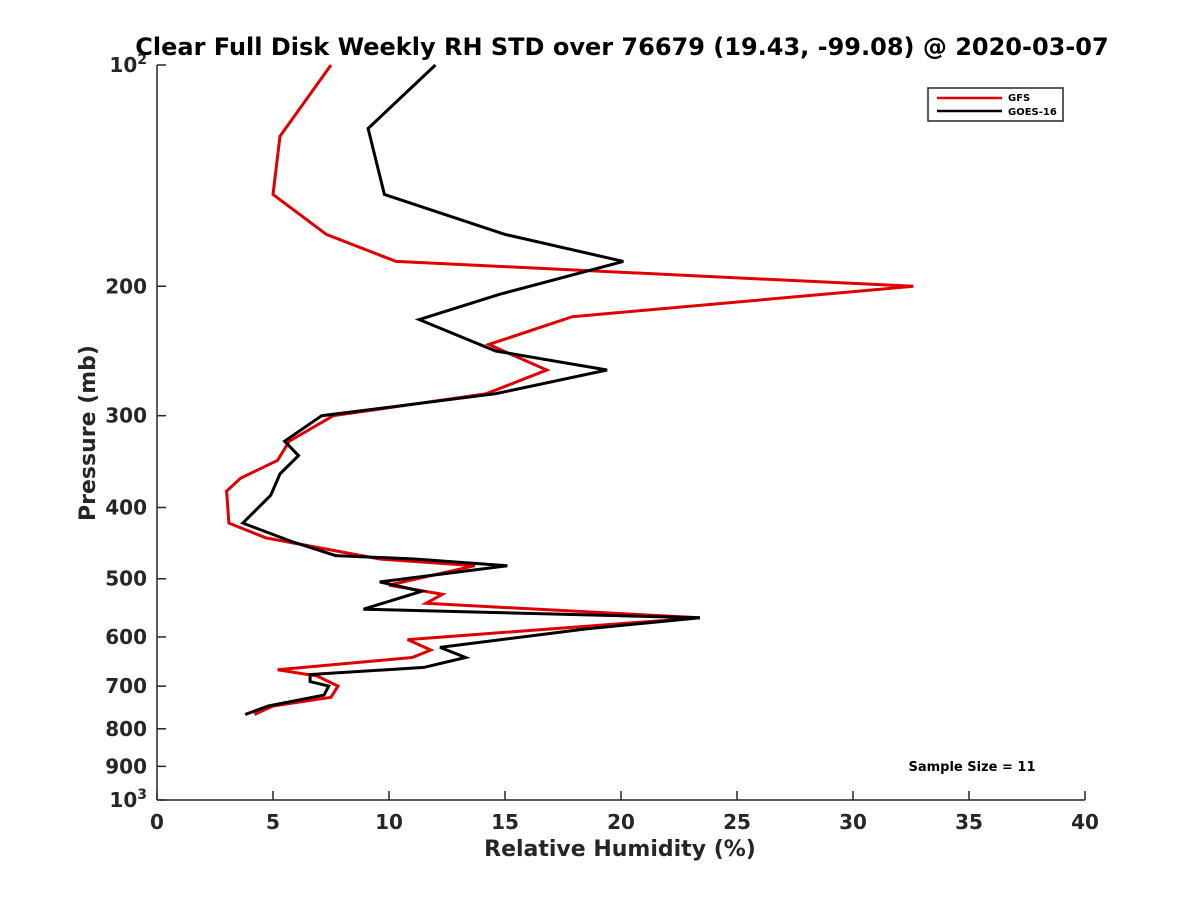 This screenshot has height=900, width=1200. I want to click on x-tick-label: 20, so click(621, 822).